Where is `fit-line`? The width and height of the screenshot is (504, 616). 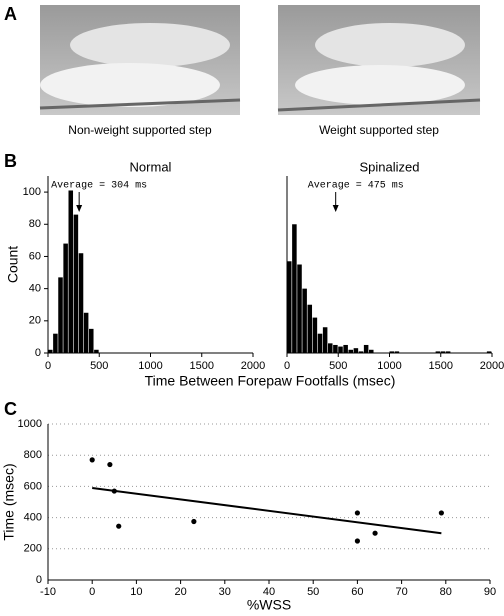
fit-line is located at coordinates (267, 510).